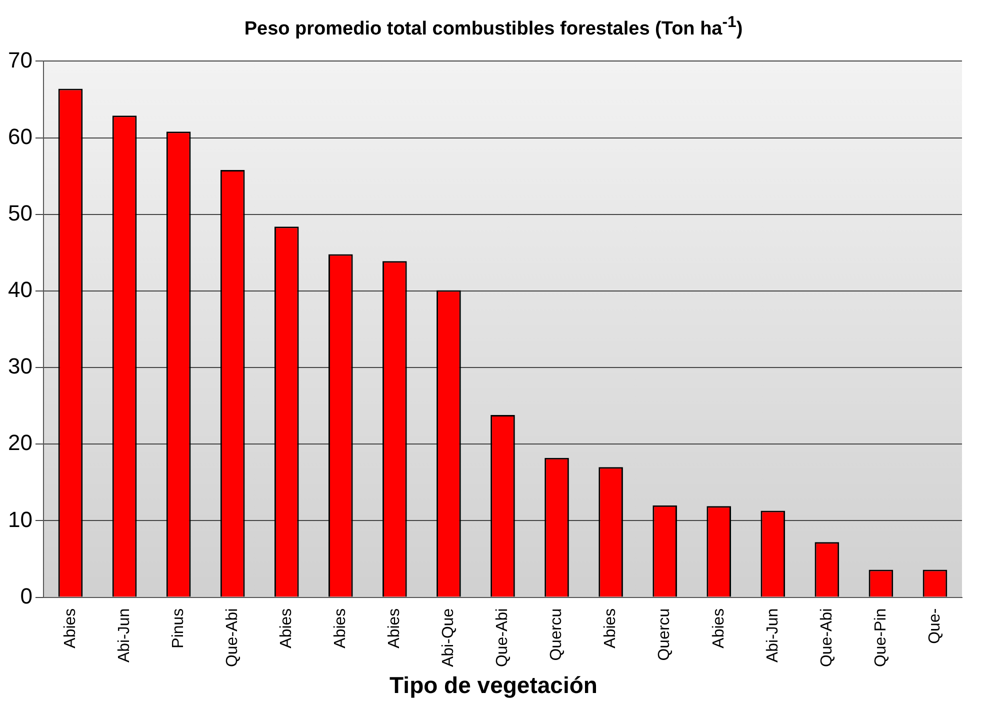 This screenshot has height=709, width=987. What do you see at coordinates (20, 289) in the screenshot?
I see `y-tick-label: 40` at bounding box center [20, 289].